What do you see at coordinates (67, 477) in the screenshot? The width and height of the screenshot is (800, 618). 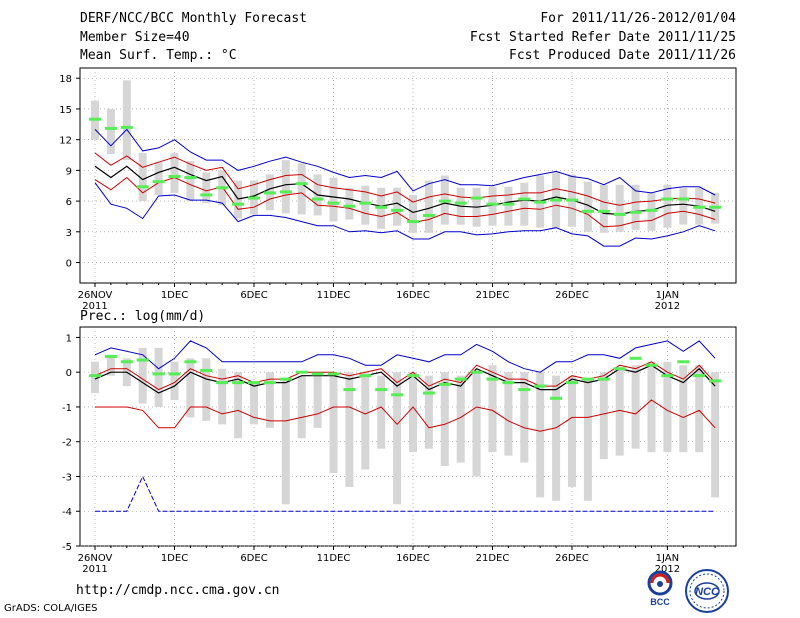 I see `y-tick-label: -3` at bounding box center [67, 477].